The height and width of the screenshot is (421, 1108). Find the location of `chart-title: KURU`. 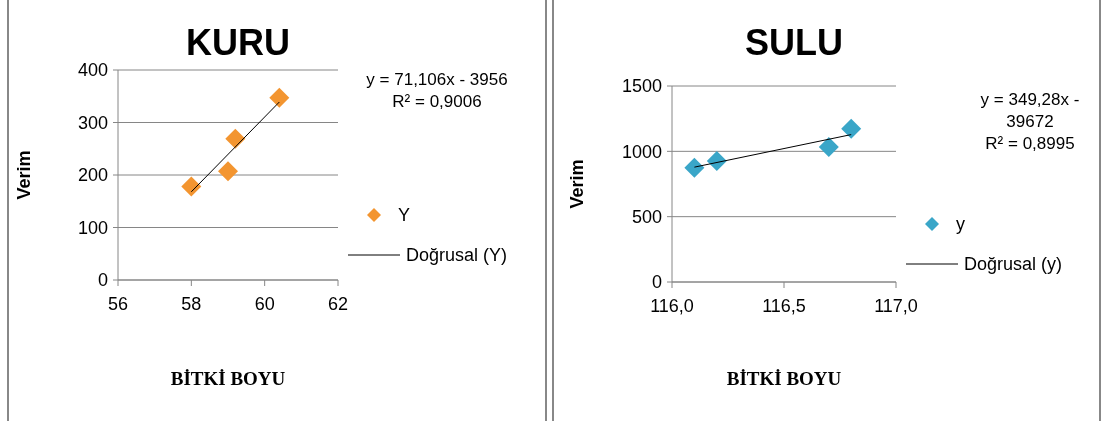

chart-title: KURU is located at coordinates (238, 42).